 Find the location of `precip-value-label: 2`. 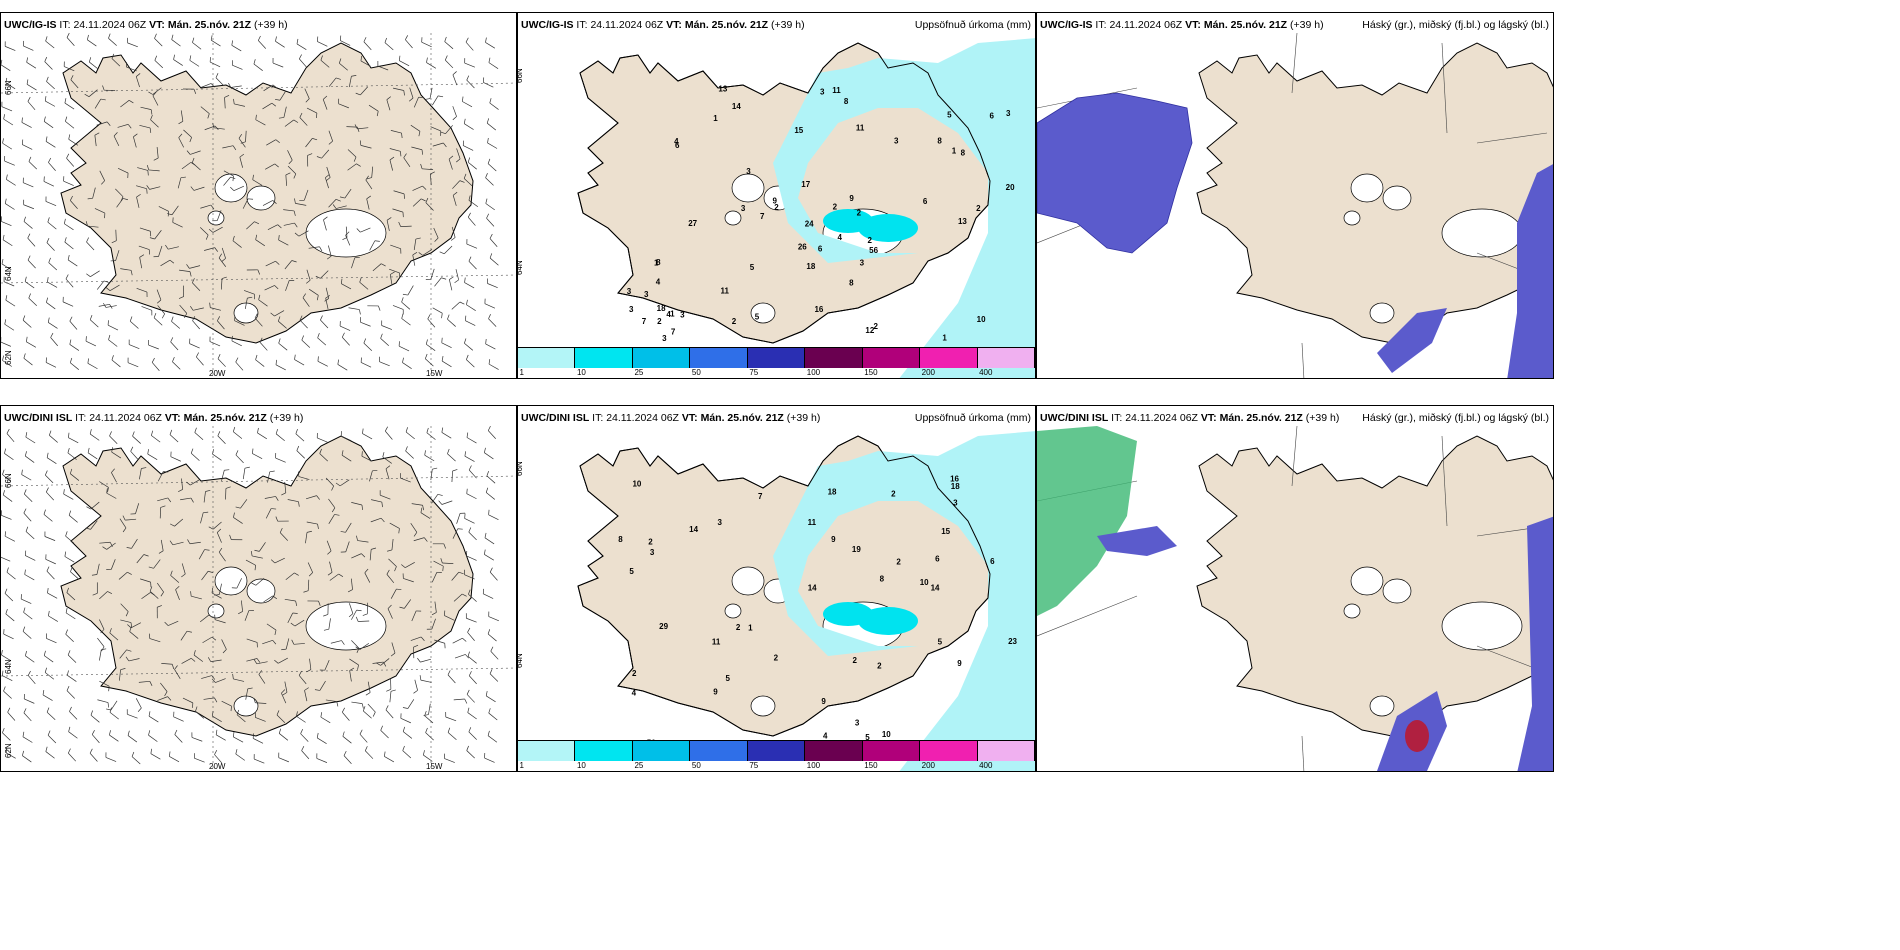

precip-value-label: 2 is located at coordinates (634, 673).